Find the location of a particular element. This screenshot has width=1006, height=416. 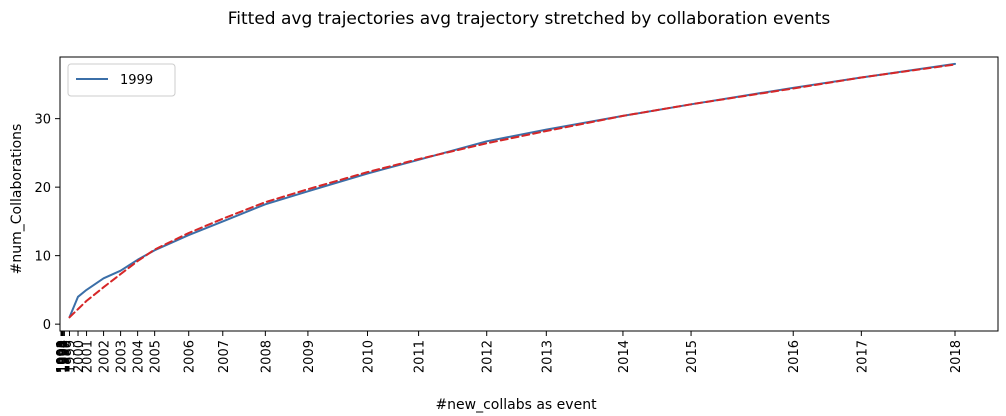

x-tick-label: 2002 is located at coordinates (105, 356).